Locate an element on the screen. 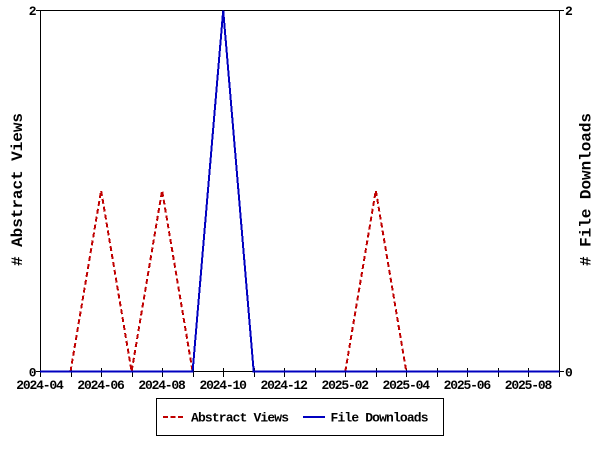  svg-text: File Downloads is located at coordinates (380, 418).